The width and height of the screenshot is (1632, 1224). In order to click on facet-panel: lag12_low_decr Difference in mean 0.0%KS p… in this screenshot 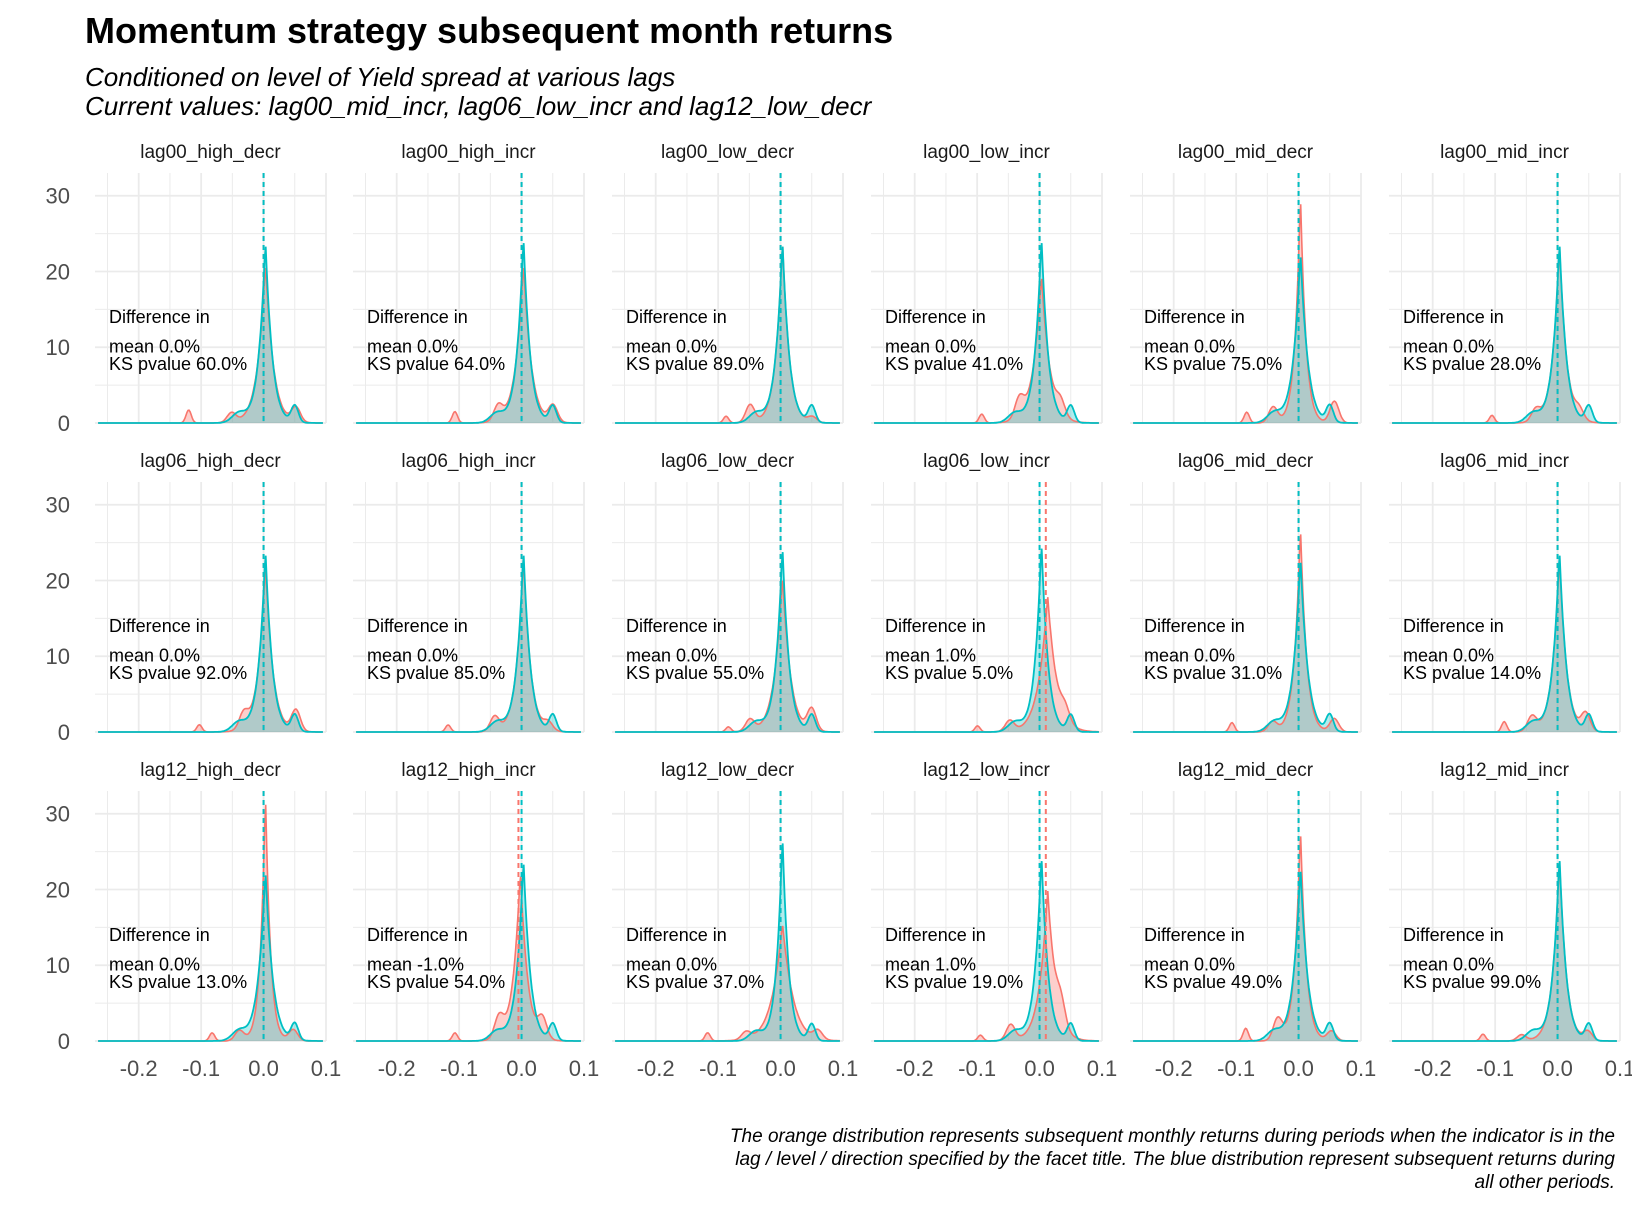, I will do `click(728, 901)`.